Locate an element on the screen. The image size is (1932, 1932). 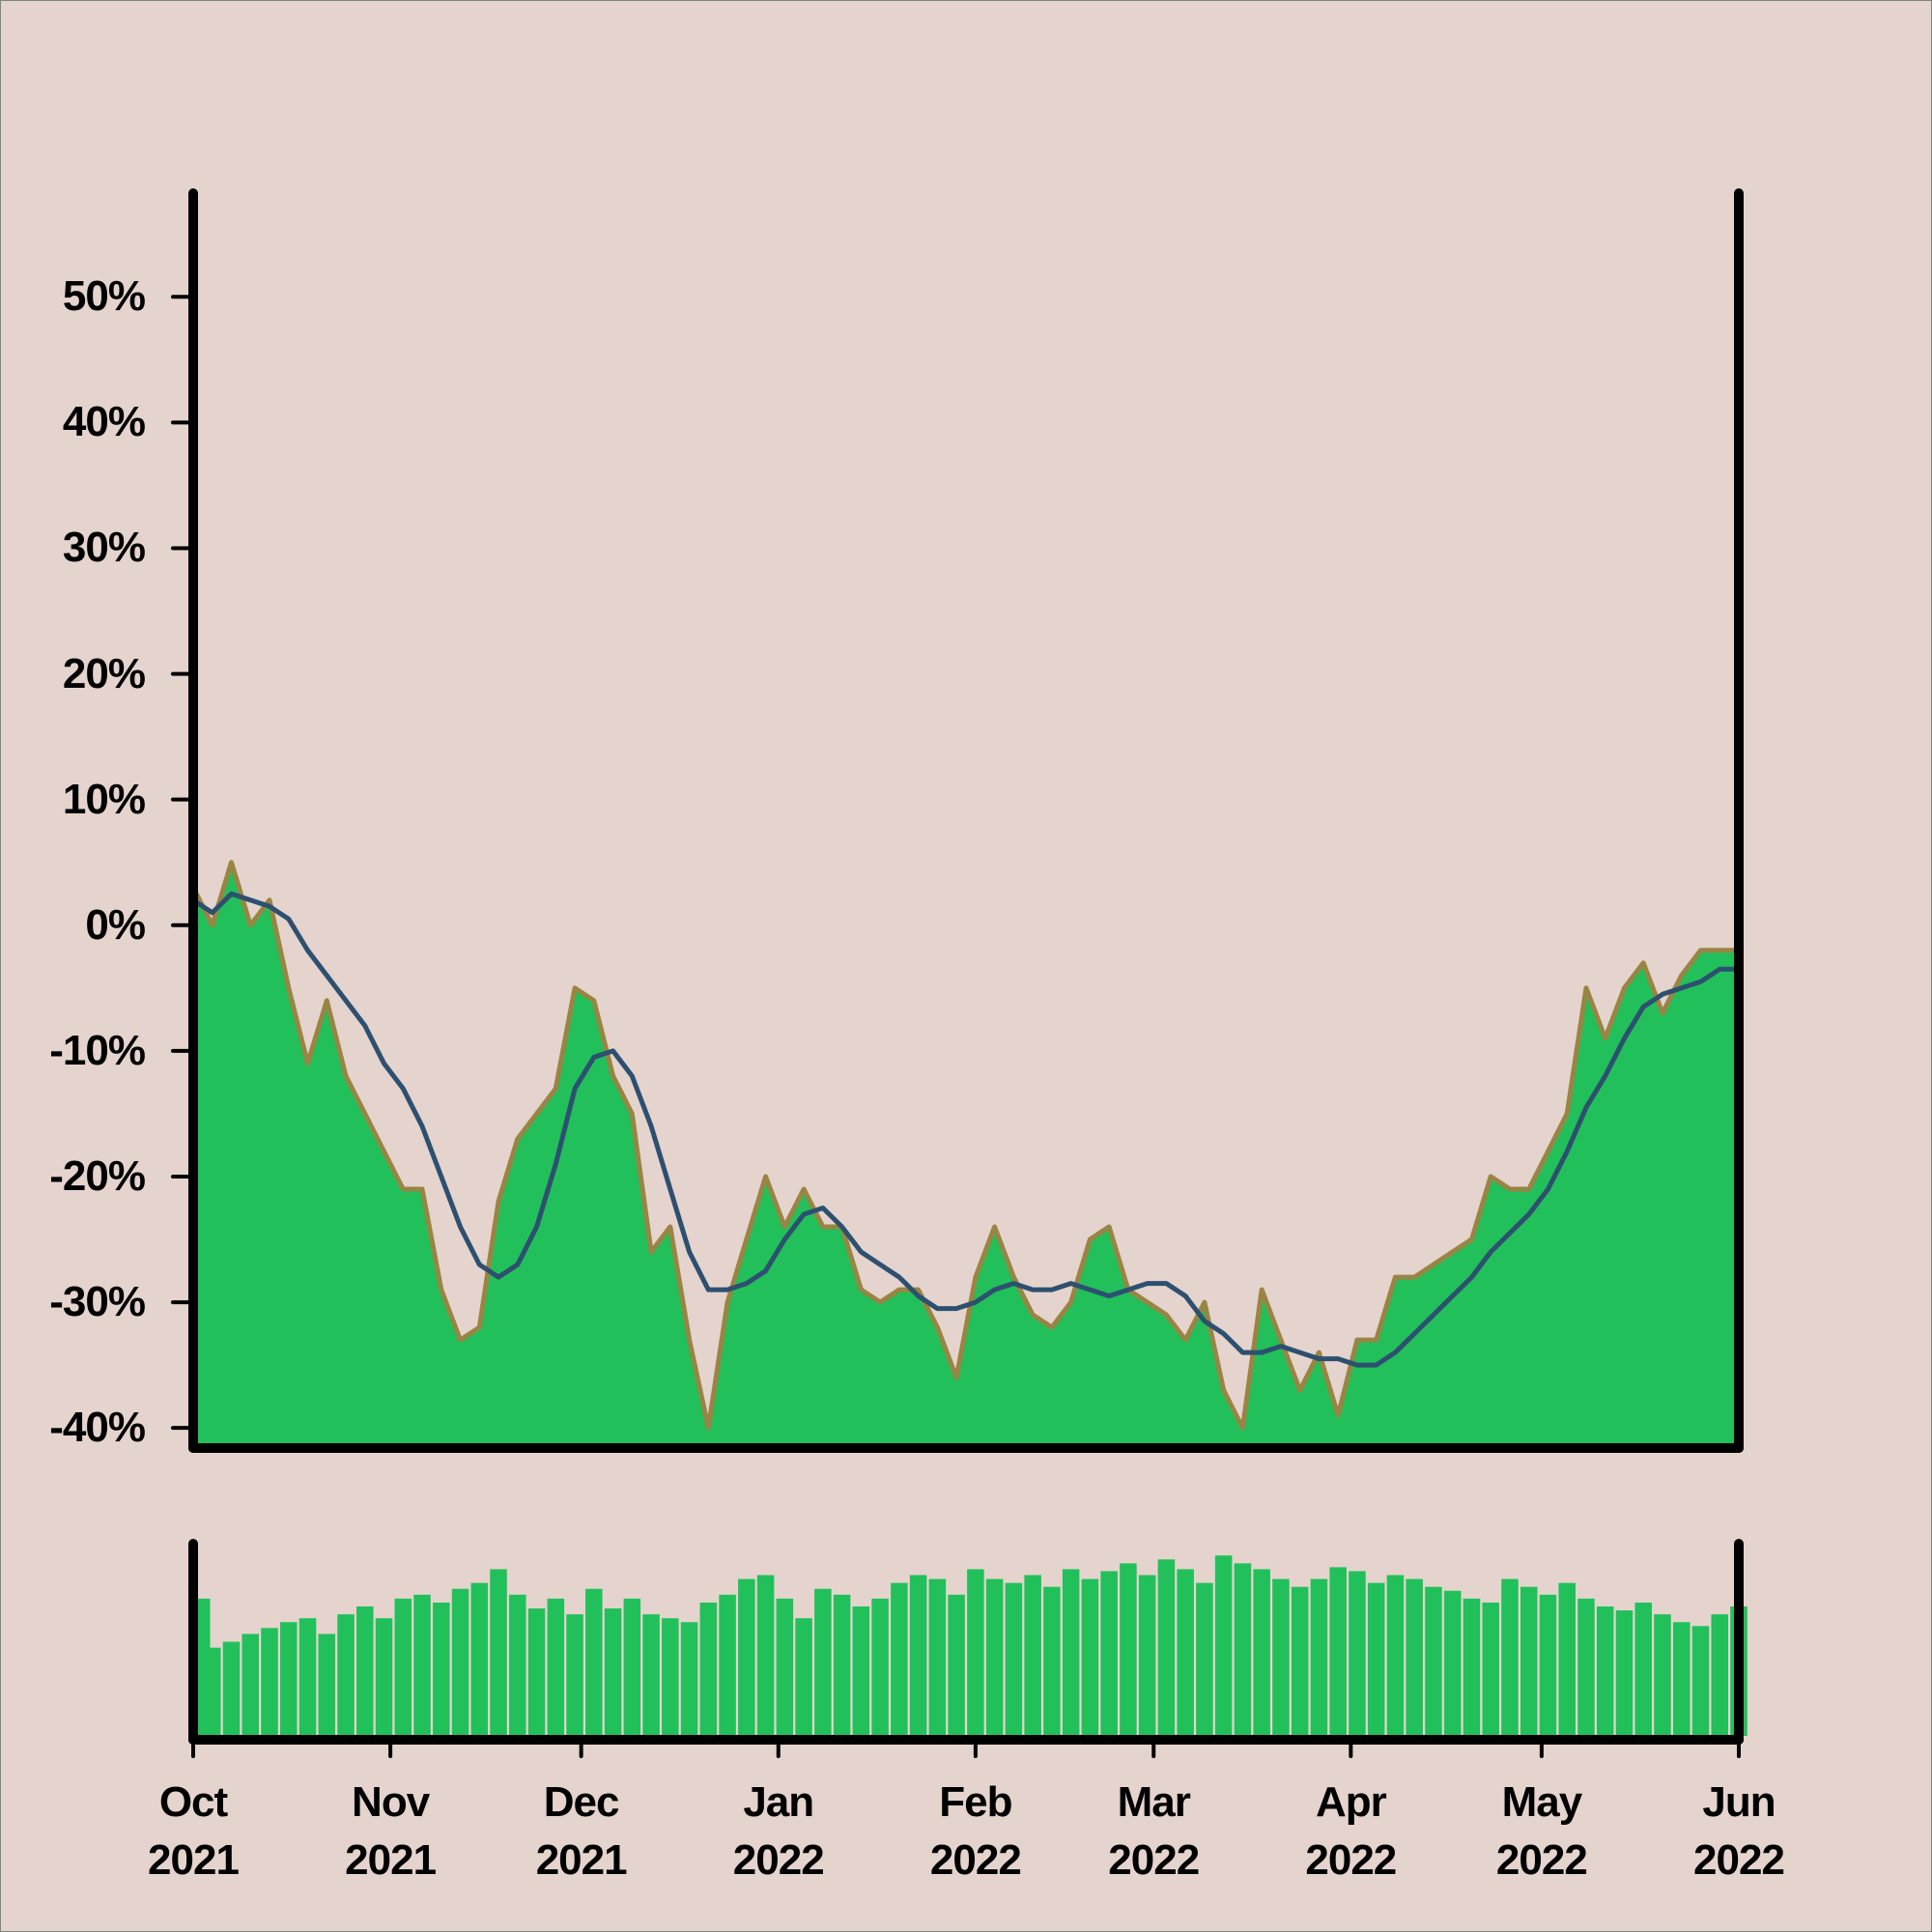
y-tick-label: -20% is located at coordinates (97, 1175).